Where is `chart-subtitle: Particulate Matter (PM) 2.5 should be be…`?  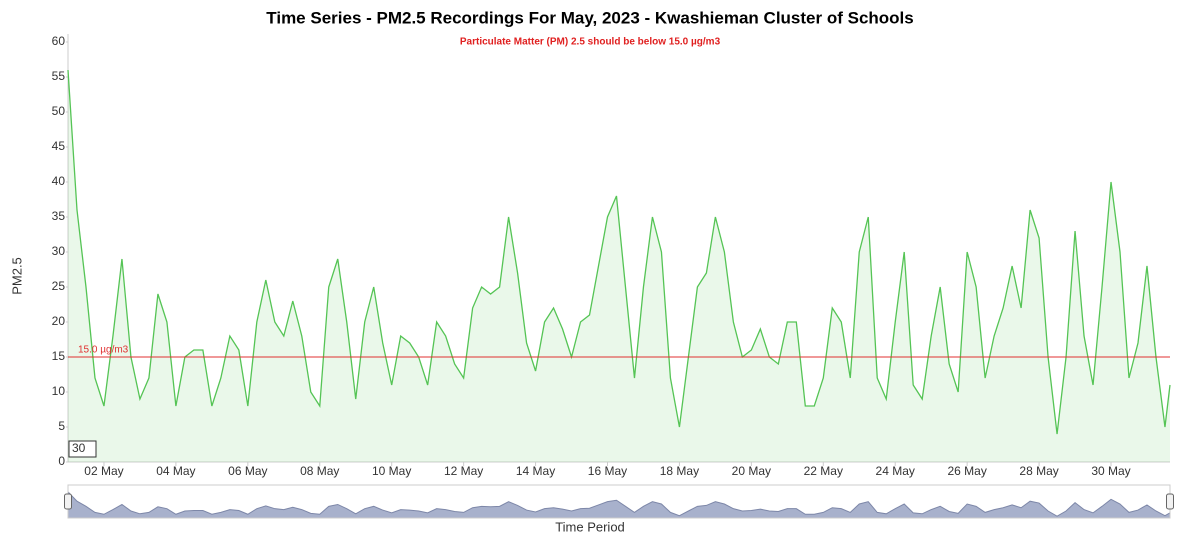 chart-subtitle: Particulate Matter (PM) 2.5 should be be… is located at coordinates (590, 42).